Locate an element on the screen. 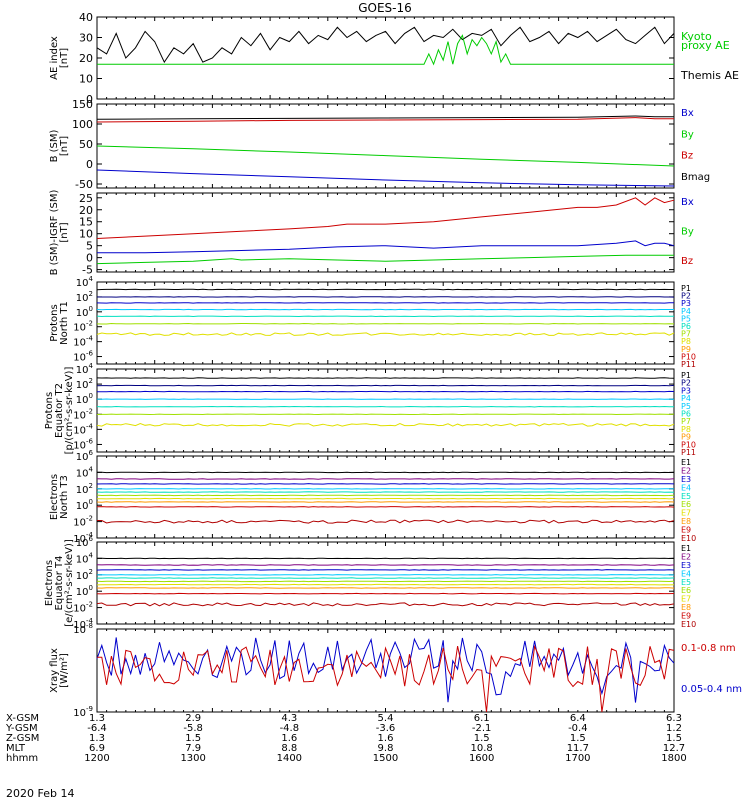 Image resolution: width=750 pixels, height=800 pixels. ephemeris-value: 1500 is located at coordinates (385, 758).